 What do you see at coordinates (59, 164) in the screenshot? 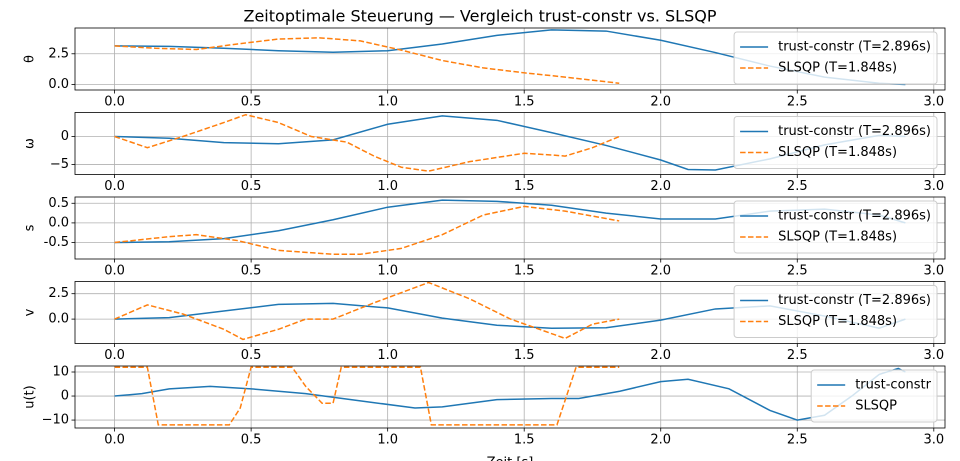
I see `y-tick-label: −5` at bounding box center [59, 164].